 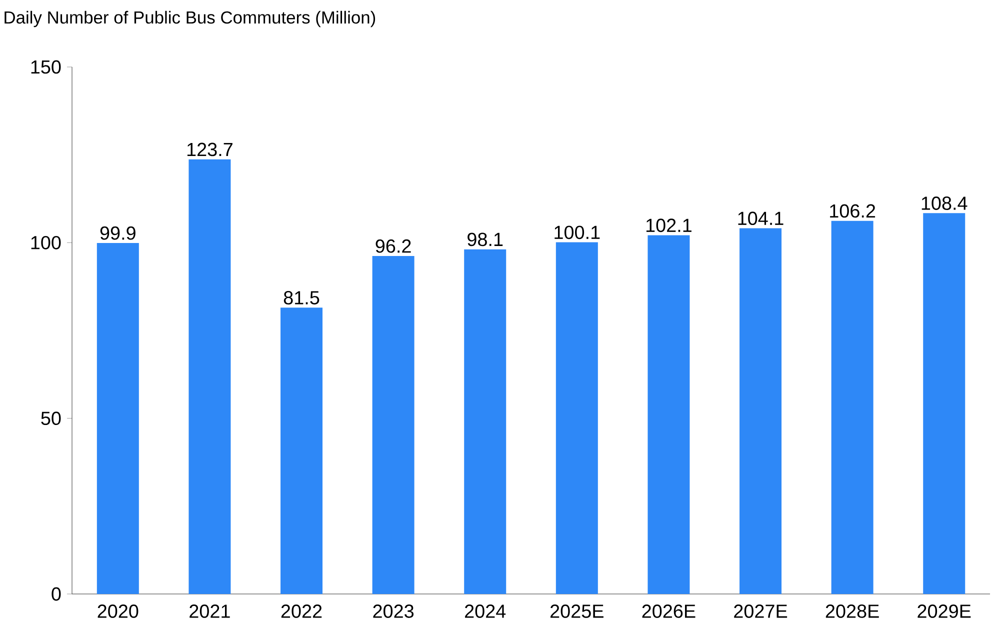 I want to click on x-tick-label: 2026E, so click(x=669, y=611).